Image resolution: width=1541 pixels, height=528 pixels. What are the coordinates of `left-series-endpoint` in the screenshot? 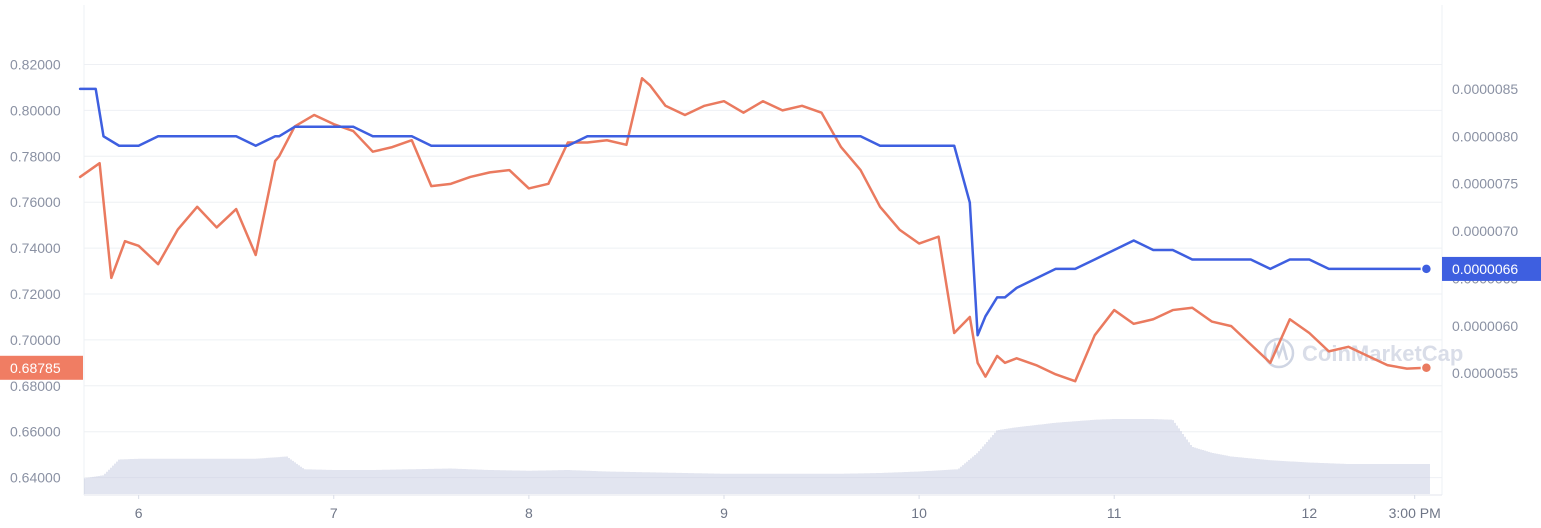 It's located at (1426, 368).